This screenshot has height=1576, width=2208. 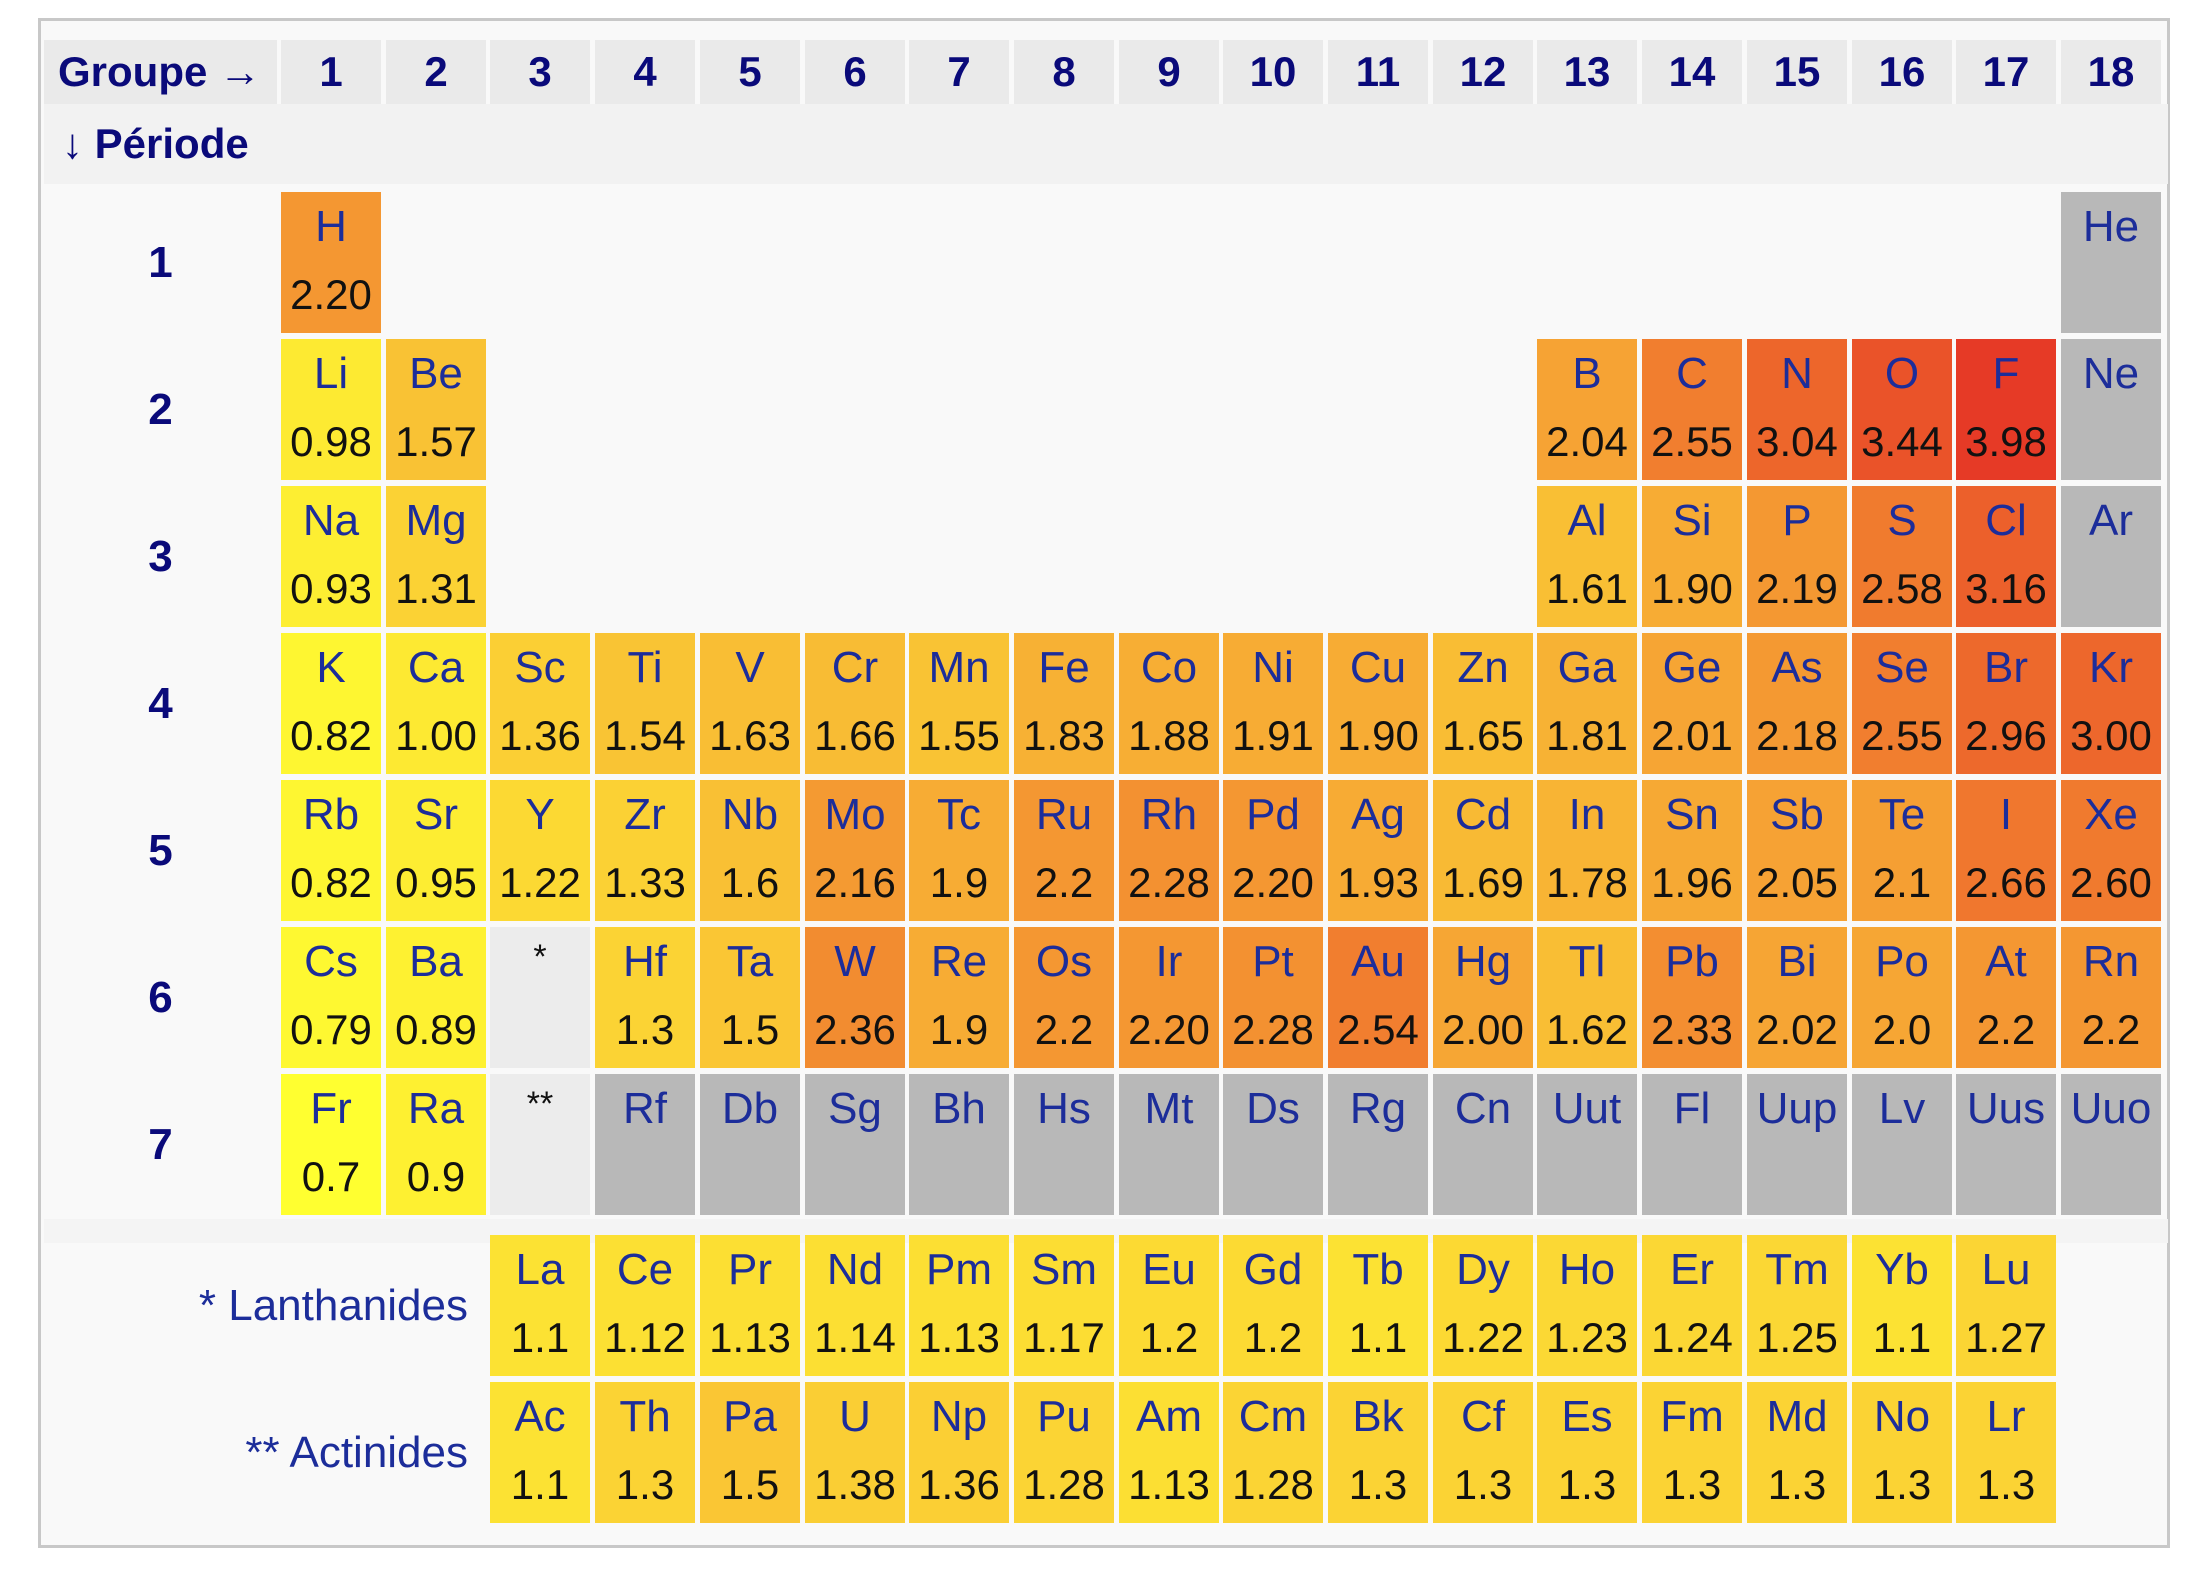 I want to click on element-cell-ti: Ti 1.54, so click(x=645, y=703).